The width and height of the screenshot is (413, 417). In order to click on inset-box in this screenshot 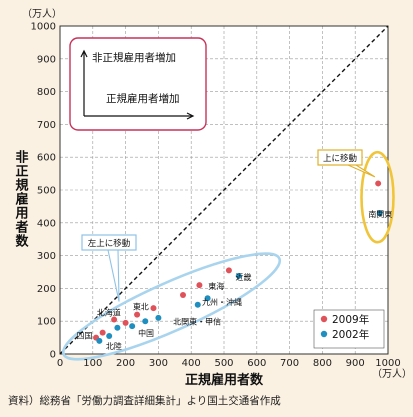, I will do `click(138, 84)`.